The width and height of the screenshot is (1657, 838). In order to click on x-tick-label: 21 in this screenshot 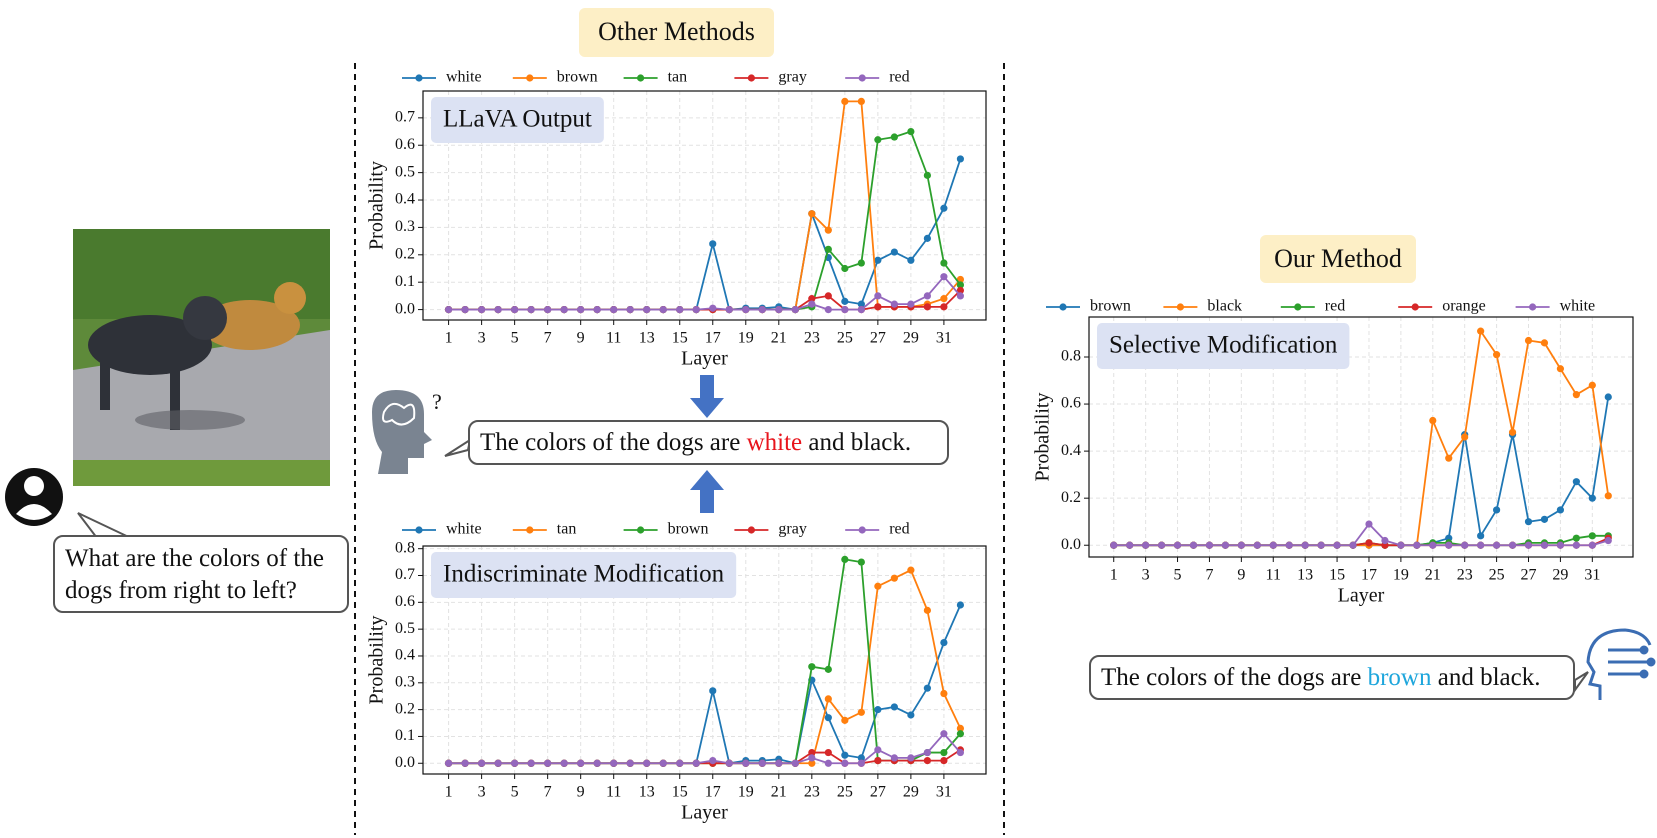, I will do `click(779, 338)`.